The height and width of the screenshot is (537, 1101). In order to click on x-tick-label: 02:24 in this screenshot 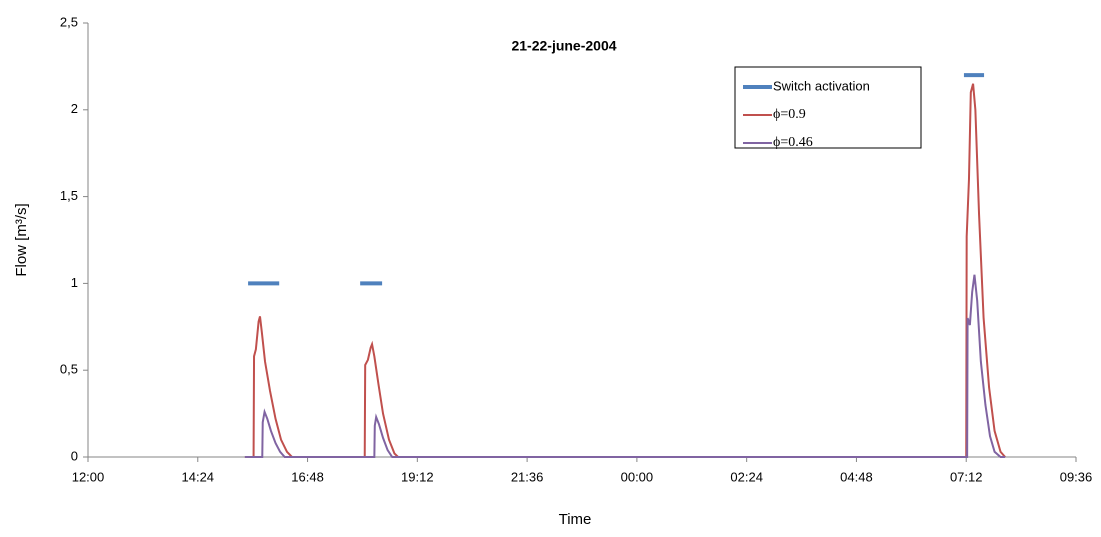, I will do `click(746, 476)`.